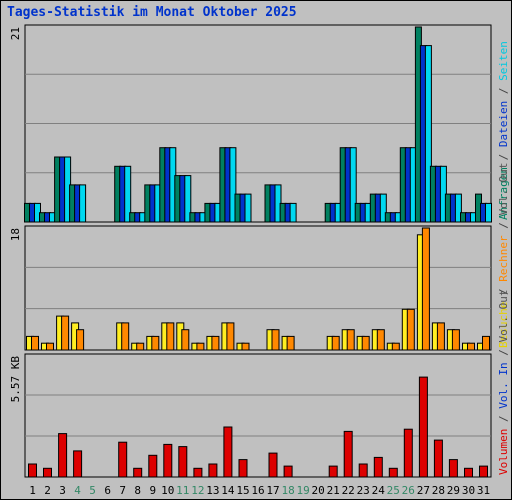 This screenshot has width=512, height=501. Describe the element at coordinates (272, 490) in the screenshot. I see `day-label-17: 17` at that location.